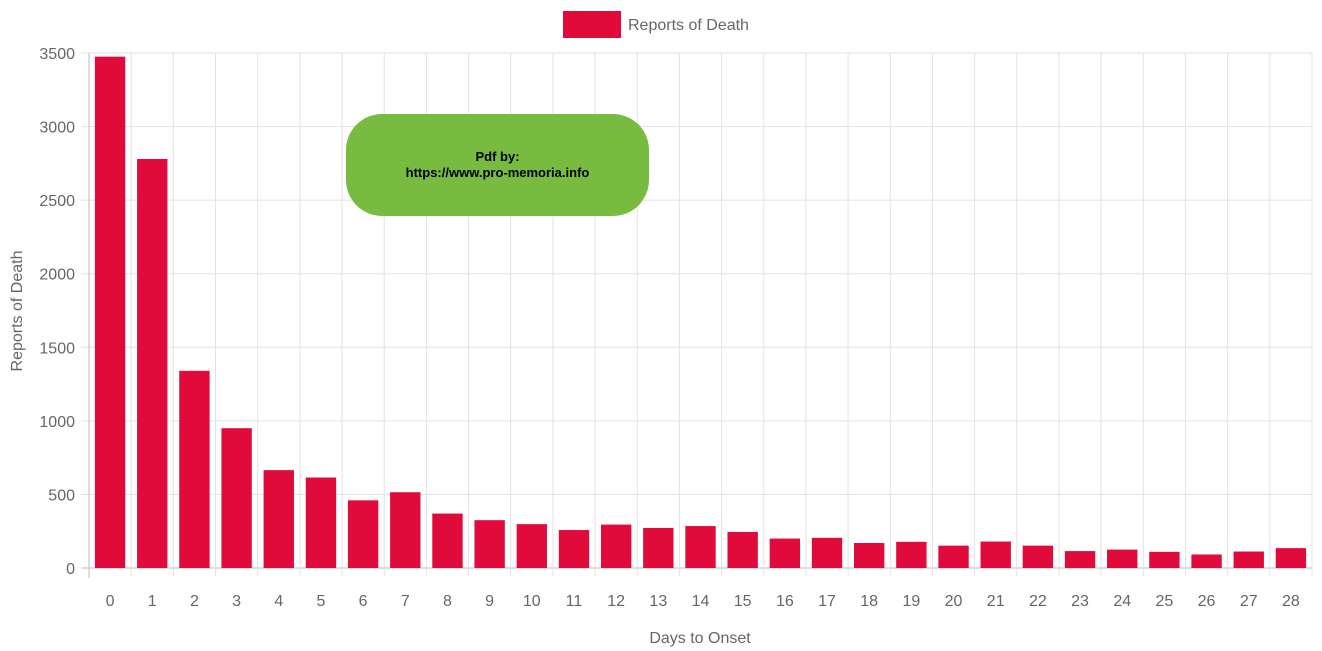  I want to click on y-tick-label: 1500, so click(57, 348).